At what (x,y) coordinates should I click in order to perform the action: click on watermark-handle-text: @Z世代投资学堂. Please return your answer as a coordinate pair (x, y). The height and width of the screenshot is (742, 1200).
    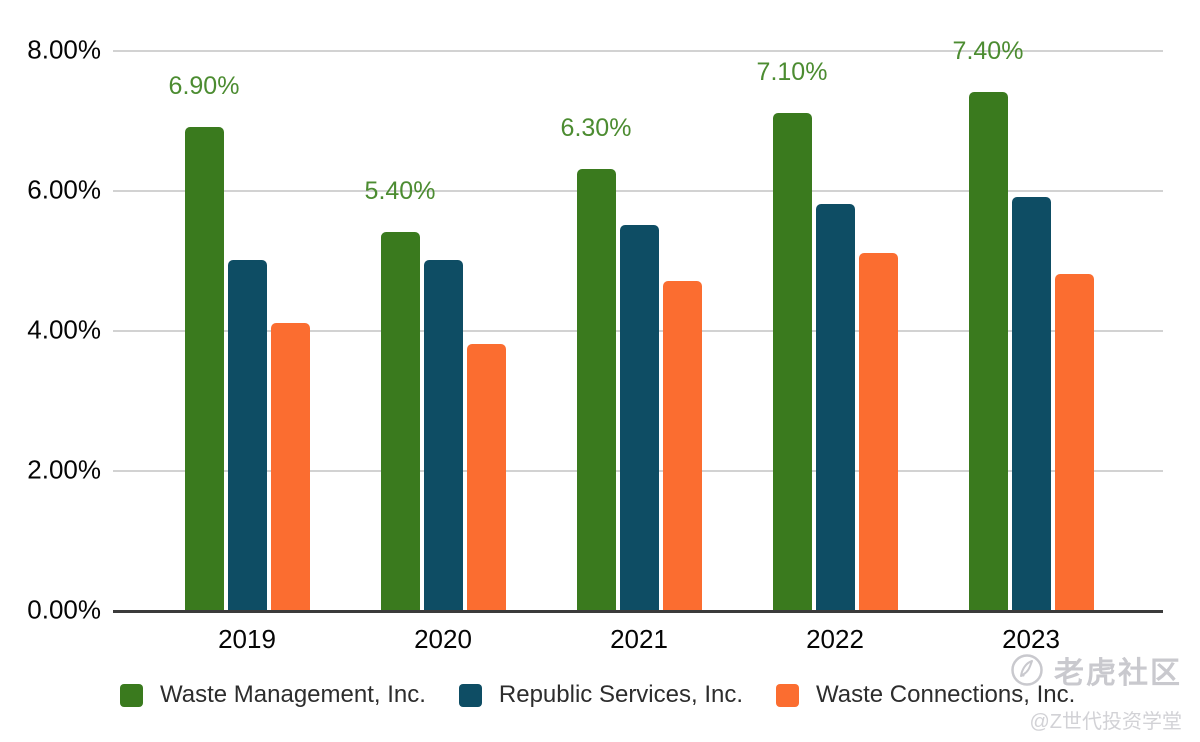
    Looking at the image, I should click on (1105, 722).